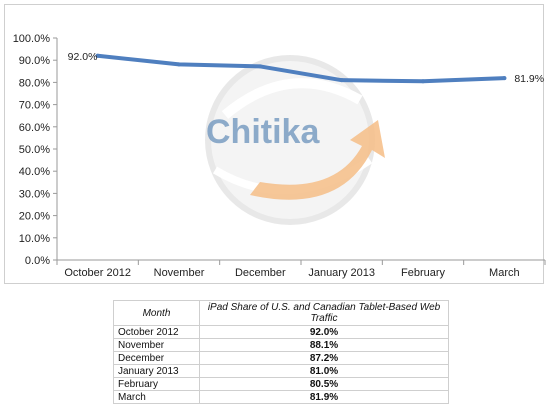 The image size is (558, 404). What do you see at coordinates (324, 358) in the screenshot?
I see `table-cell-value: 87.2%` at bounding box center [324, 358].